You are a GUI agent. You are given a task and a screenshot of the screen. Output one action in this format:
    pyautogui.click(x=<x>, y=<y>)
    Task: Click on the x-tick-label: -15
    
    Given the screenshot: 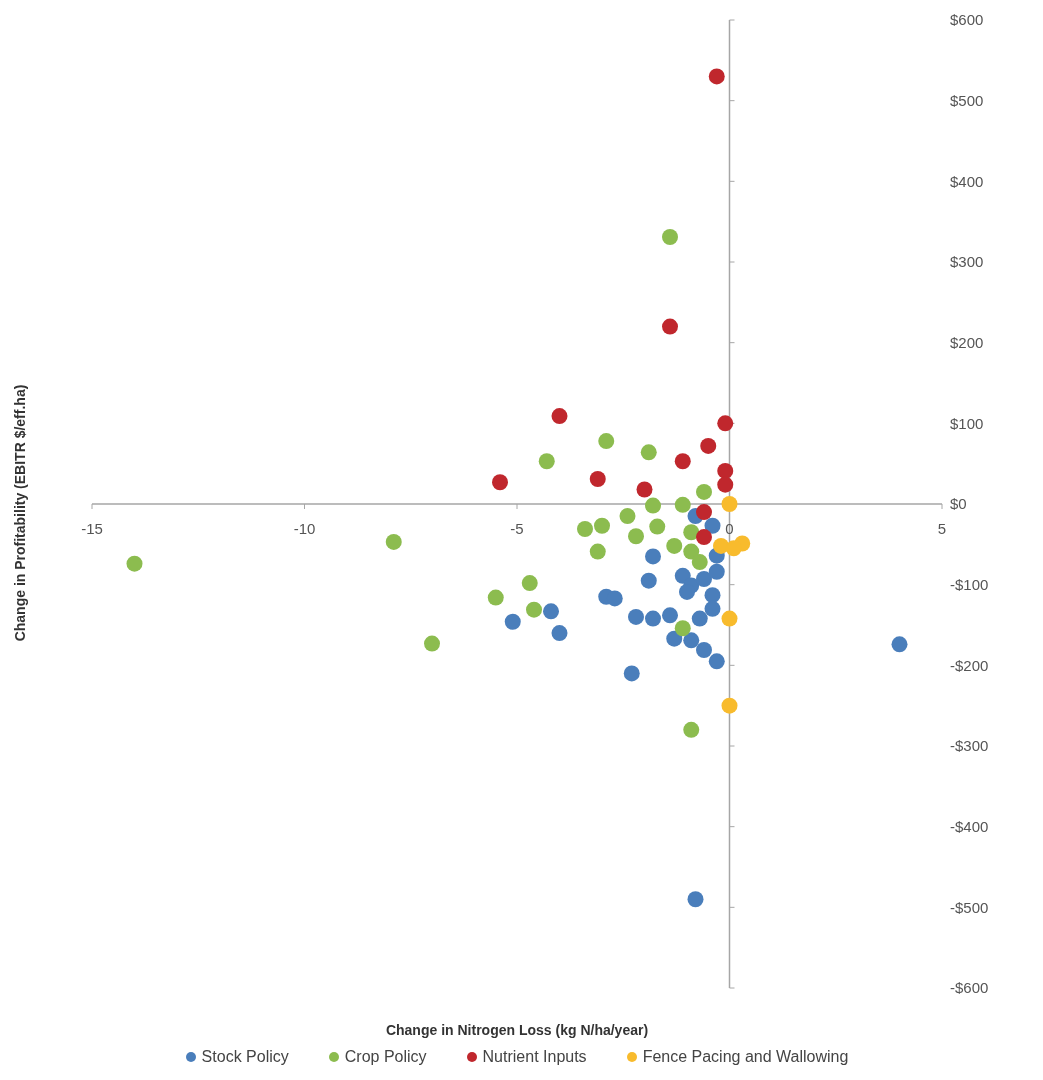 What is the action you would take?
    pyautogui.click(x=92, y=528)
    